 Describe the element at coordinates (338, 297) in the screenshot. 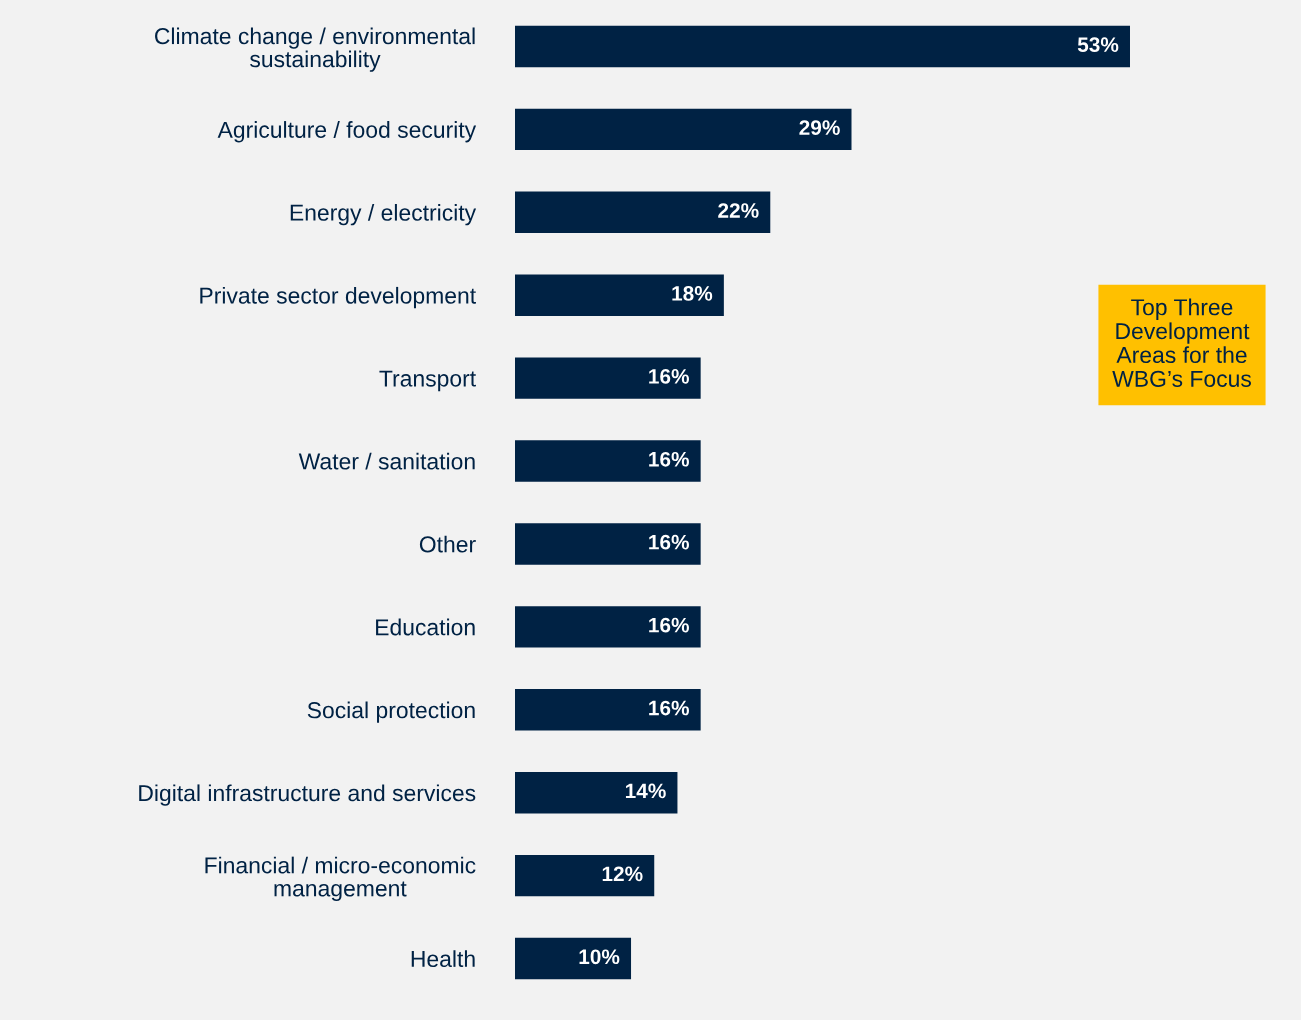

I see `y-tick-label: Private sector development` at that location.